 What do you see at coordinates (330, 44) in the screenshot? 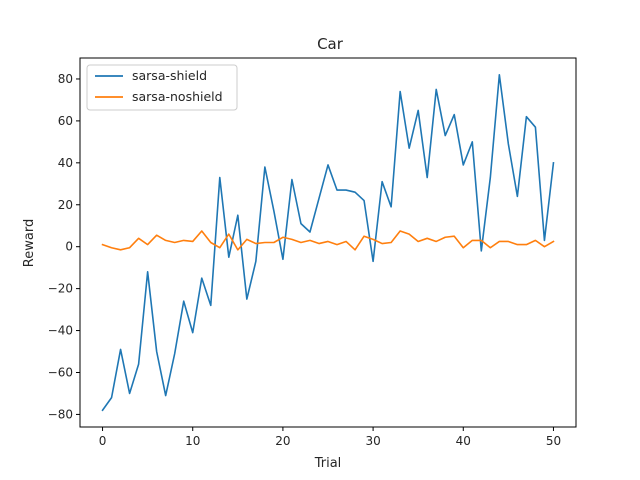
I see `chart-title: Car` at bounding box center [330, 44].